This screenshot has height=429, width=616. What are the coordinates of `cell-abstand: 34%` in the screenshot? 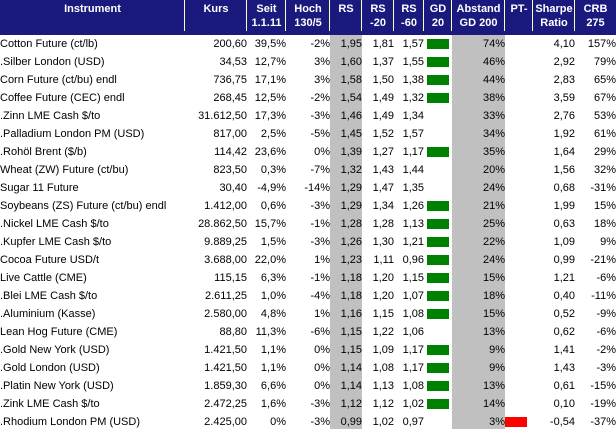 It's located at (478, 134).